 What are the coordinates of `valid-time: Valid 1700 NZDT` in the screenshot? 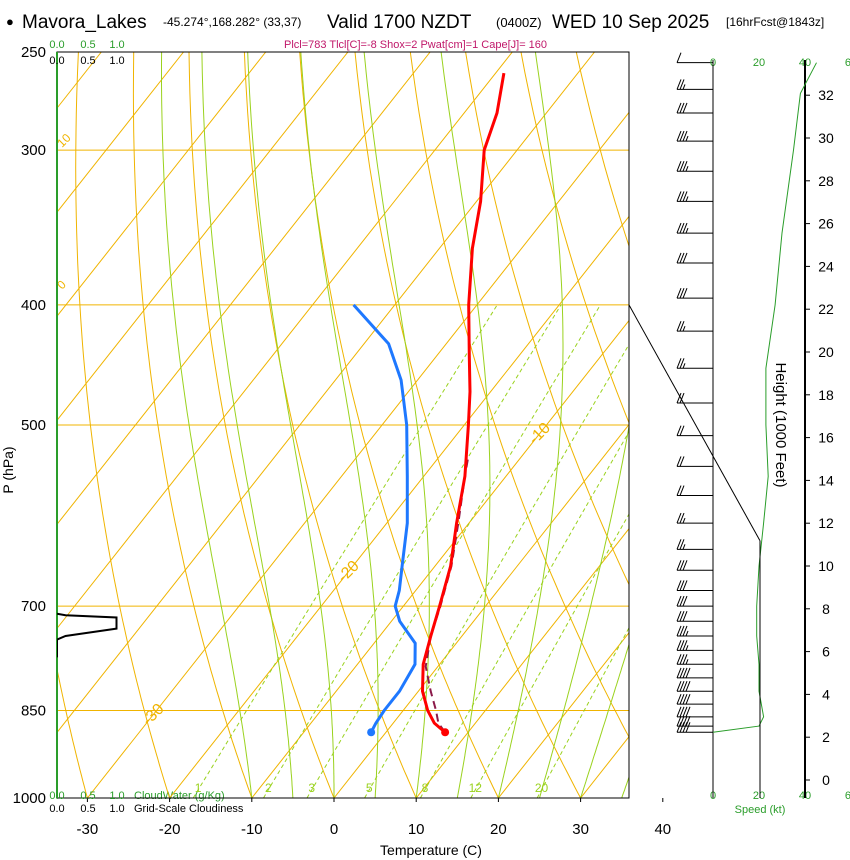 It's located at (399, 22).